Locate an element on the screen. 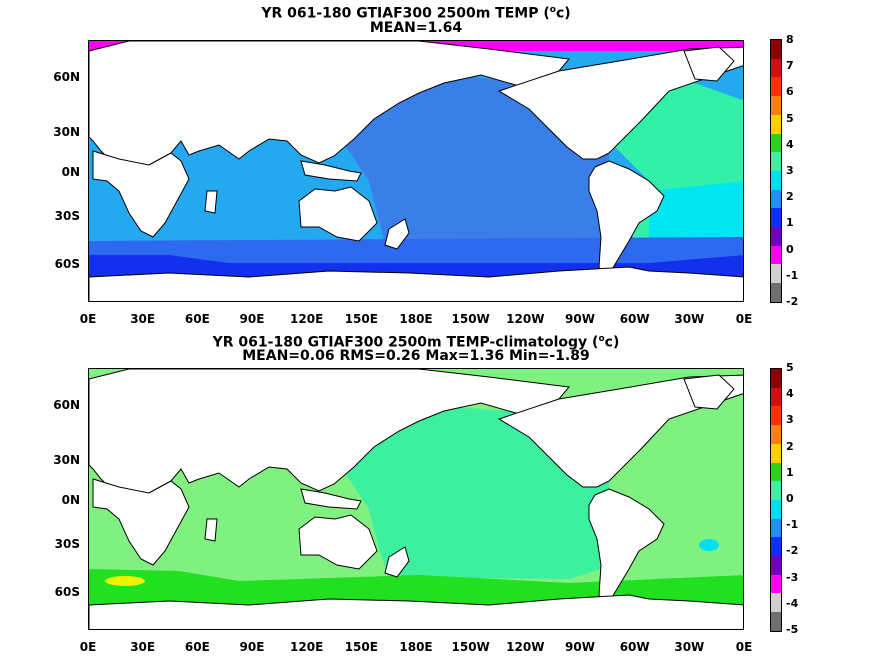 The height and width of the screenshot is (656, 875). top-mean-stat: MEAN=1.64 is located at coordinates (416, 28).